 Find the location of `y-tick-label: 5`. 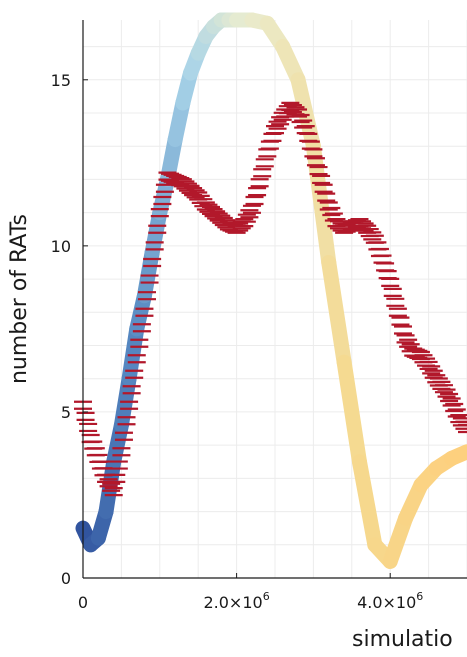

y-tick-label: 5 is located at coordinates (66, 412).